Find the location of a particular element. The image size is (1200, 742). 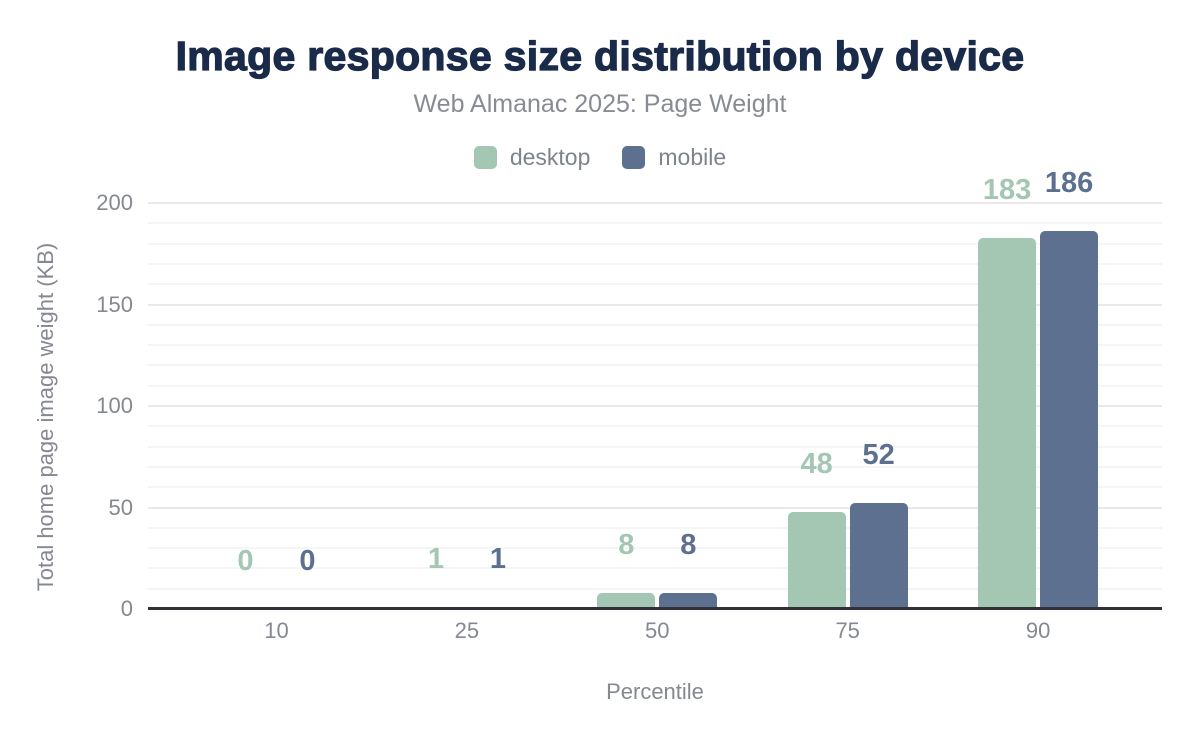

bar-mobile-p75 is located at coordinates (878, 556).